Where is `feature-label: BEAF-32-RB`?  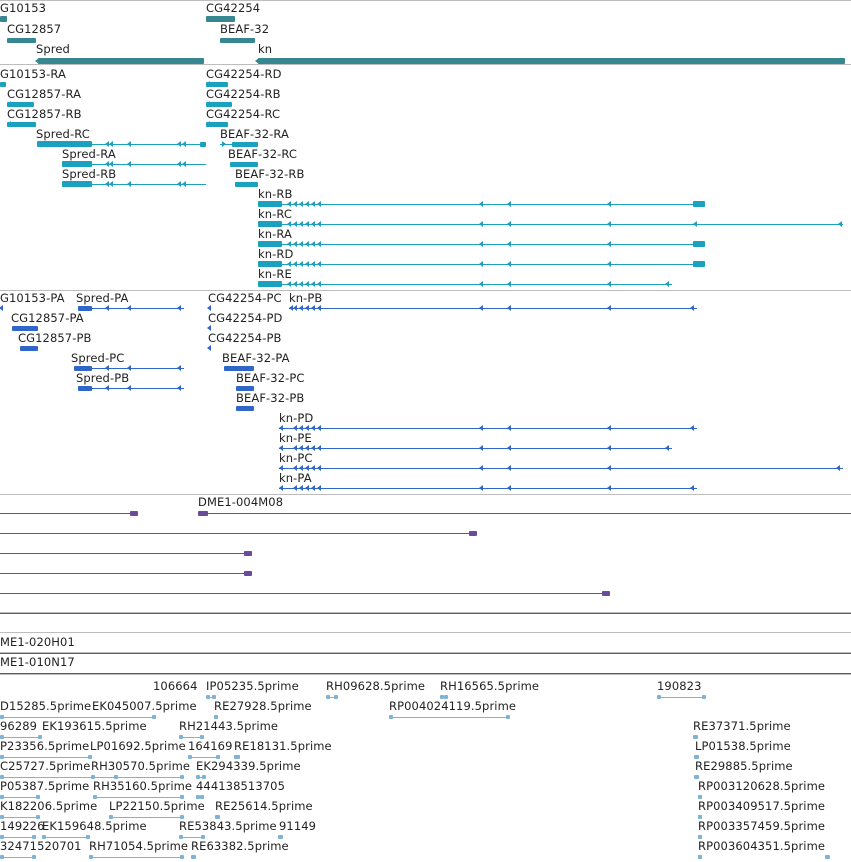
feature-label: BEAF-32-RB is located at coordinates (270, 174).